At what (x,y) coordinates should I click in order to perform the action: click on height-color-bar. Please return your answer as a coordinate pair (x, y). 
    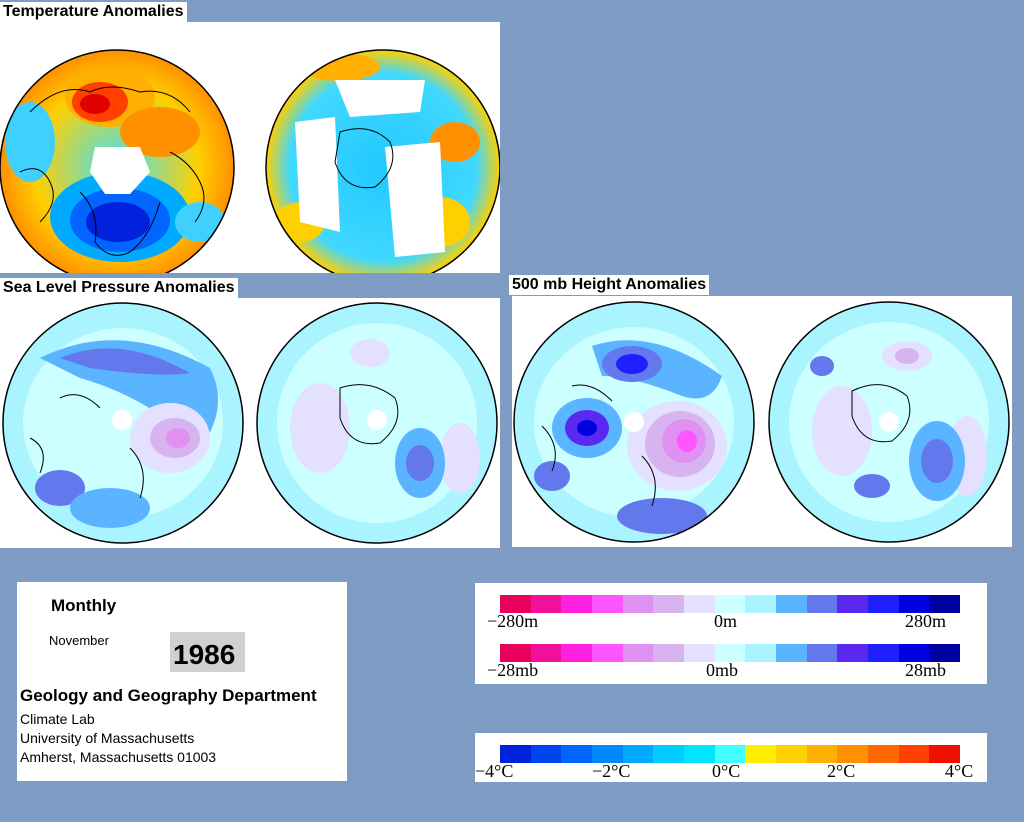
    Looking at the image, I should click on (730, 604).